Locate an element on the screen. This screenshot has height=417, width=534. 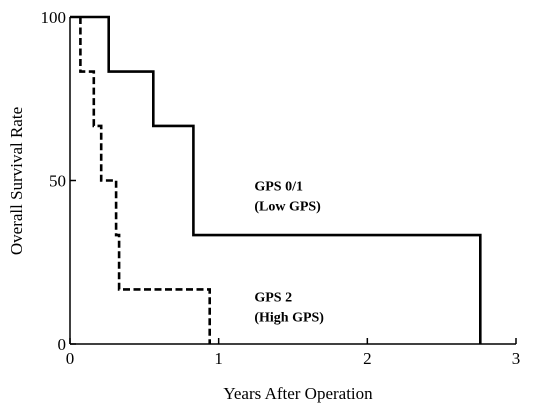
x-axis-label: Years After Operation is located at coordinates (298, 393).